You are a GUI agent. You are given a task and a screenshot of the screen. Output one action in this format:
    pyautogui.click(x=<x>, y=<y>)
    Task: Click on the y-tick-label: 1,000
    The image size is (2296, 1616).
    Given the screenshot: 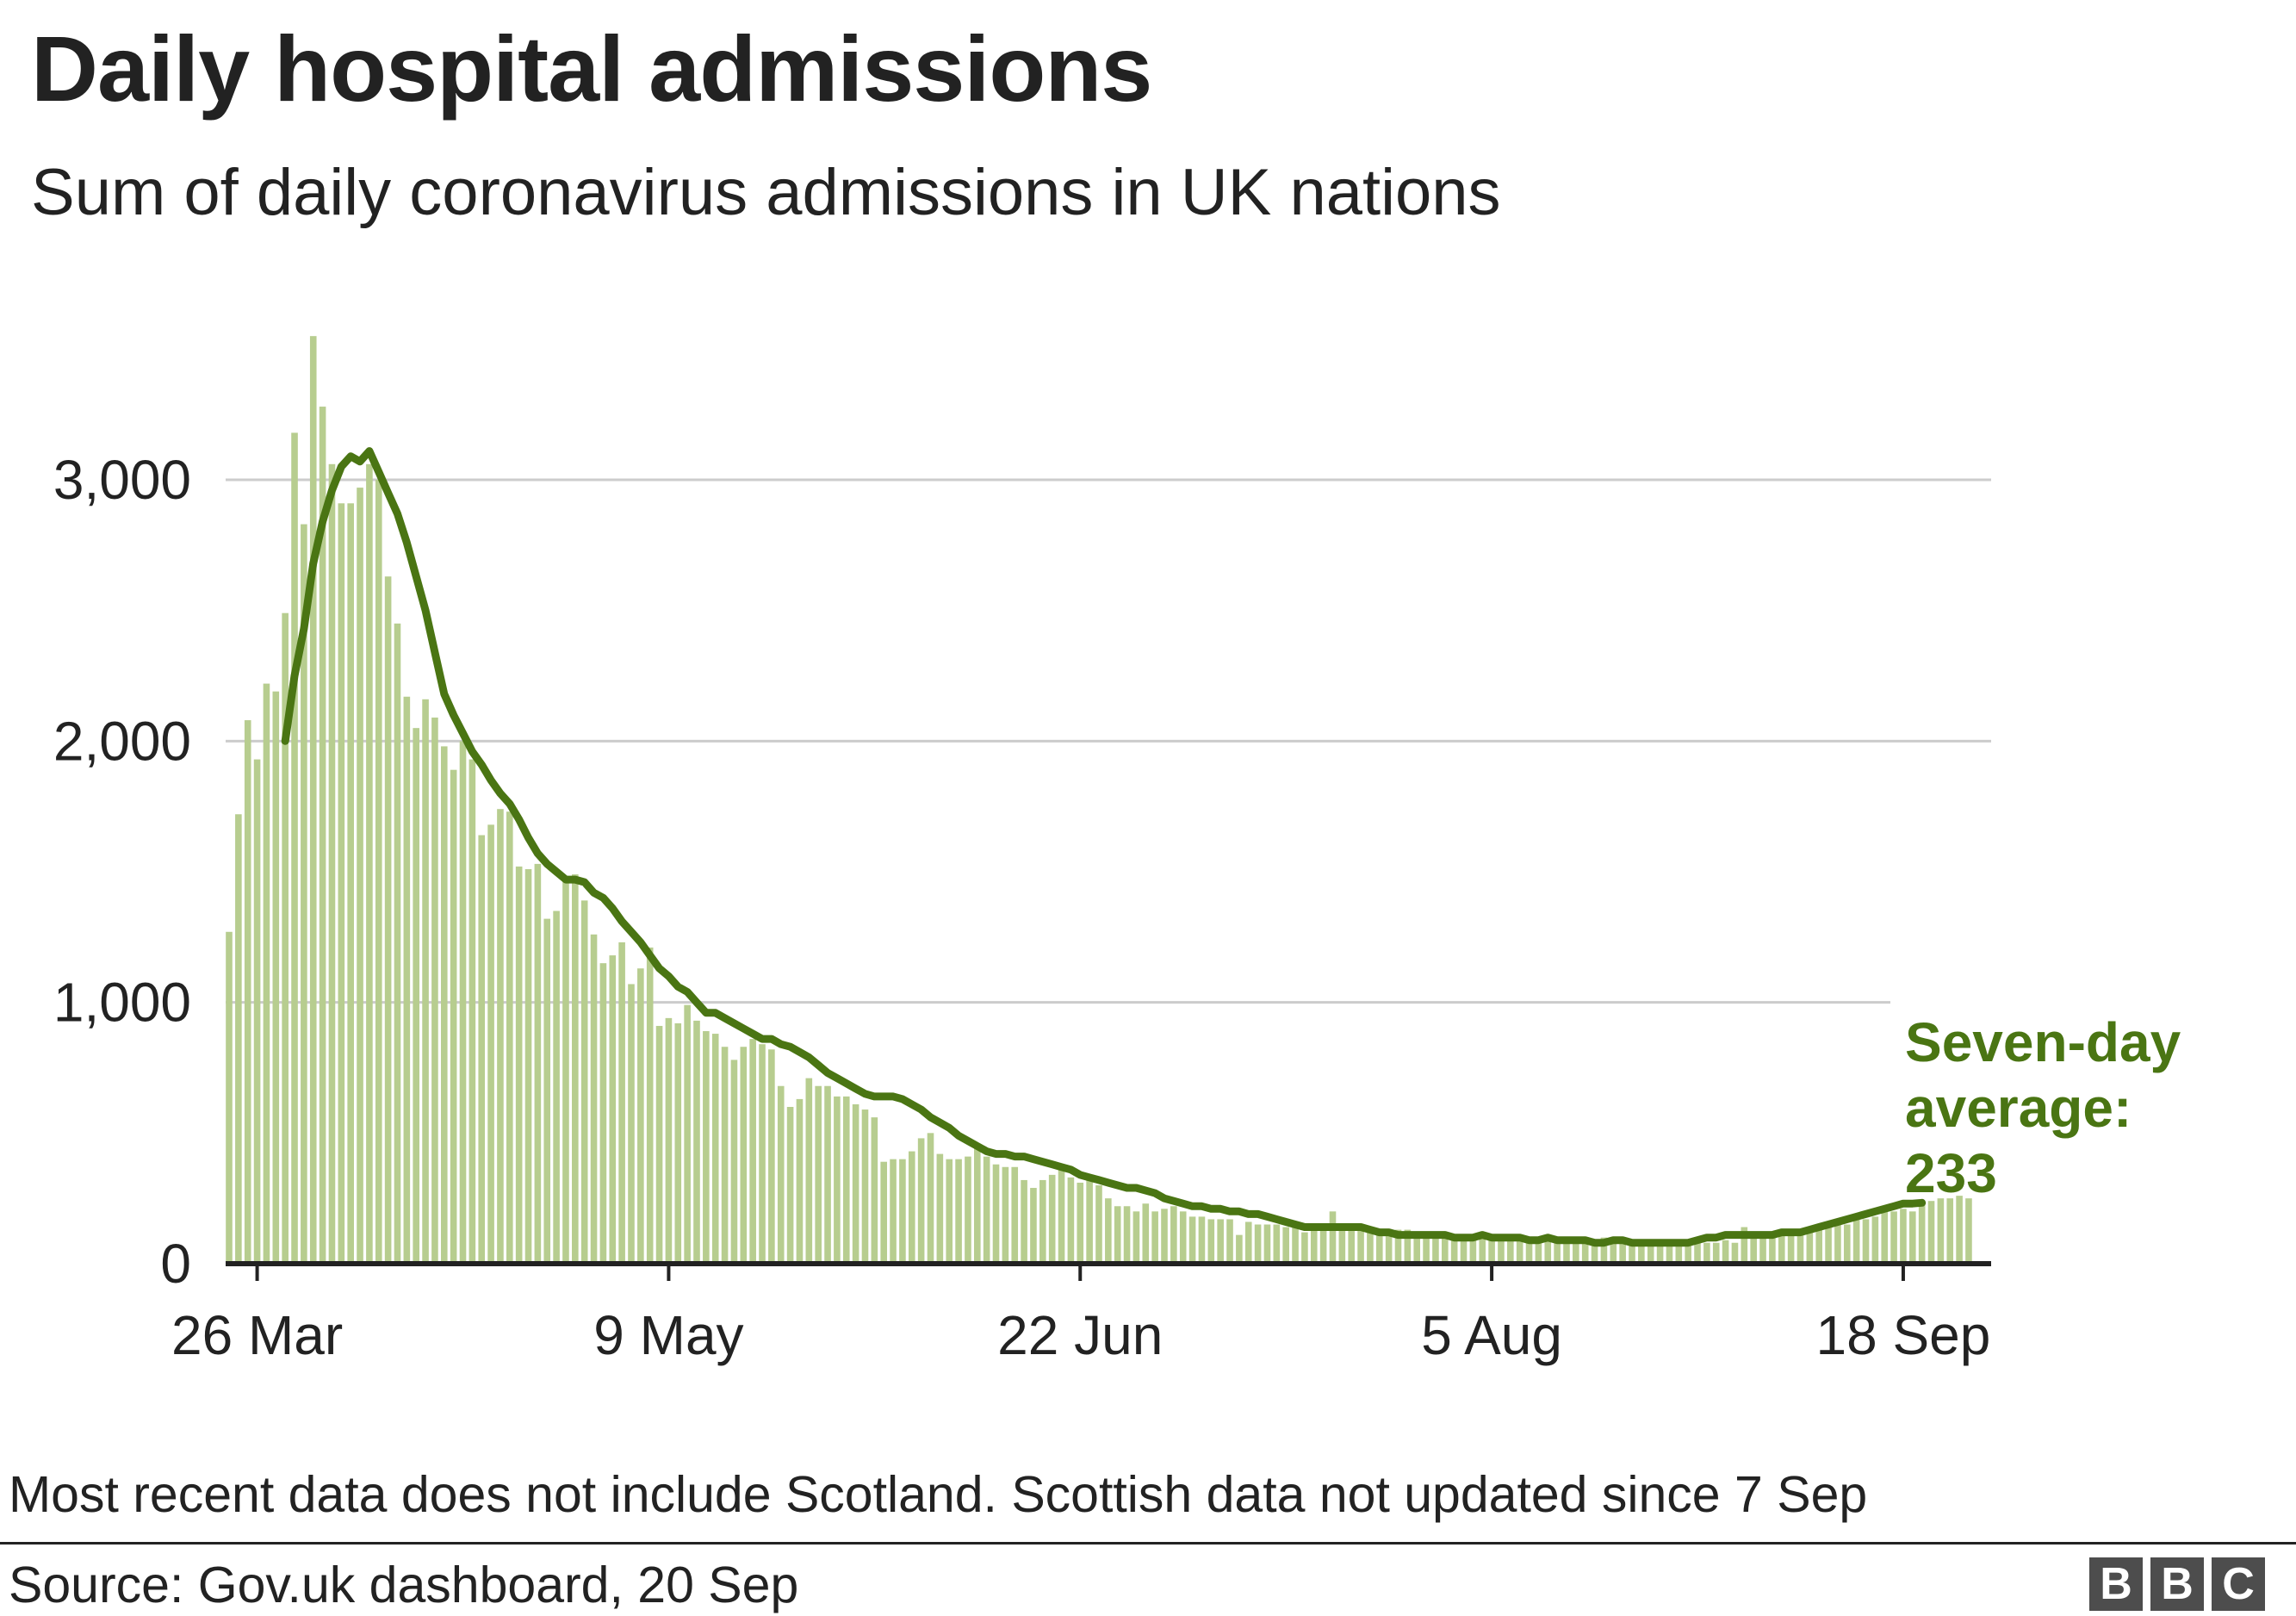 What is the action you would take?
    pyautogui.click(x=122, y=1003)
    